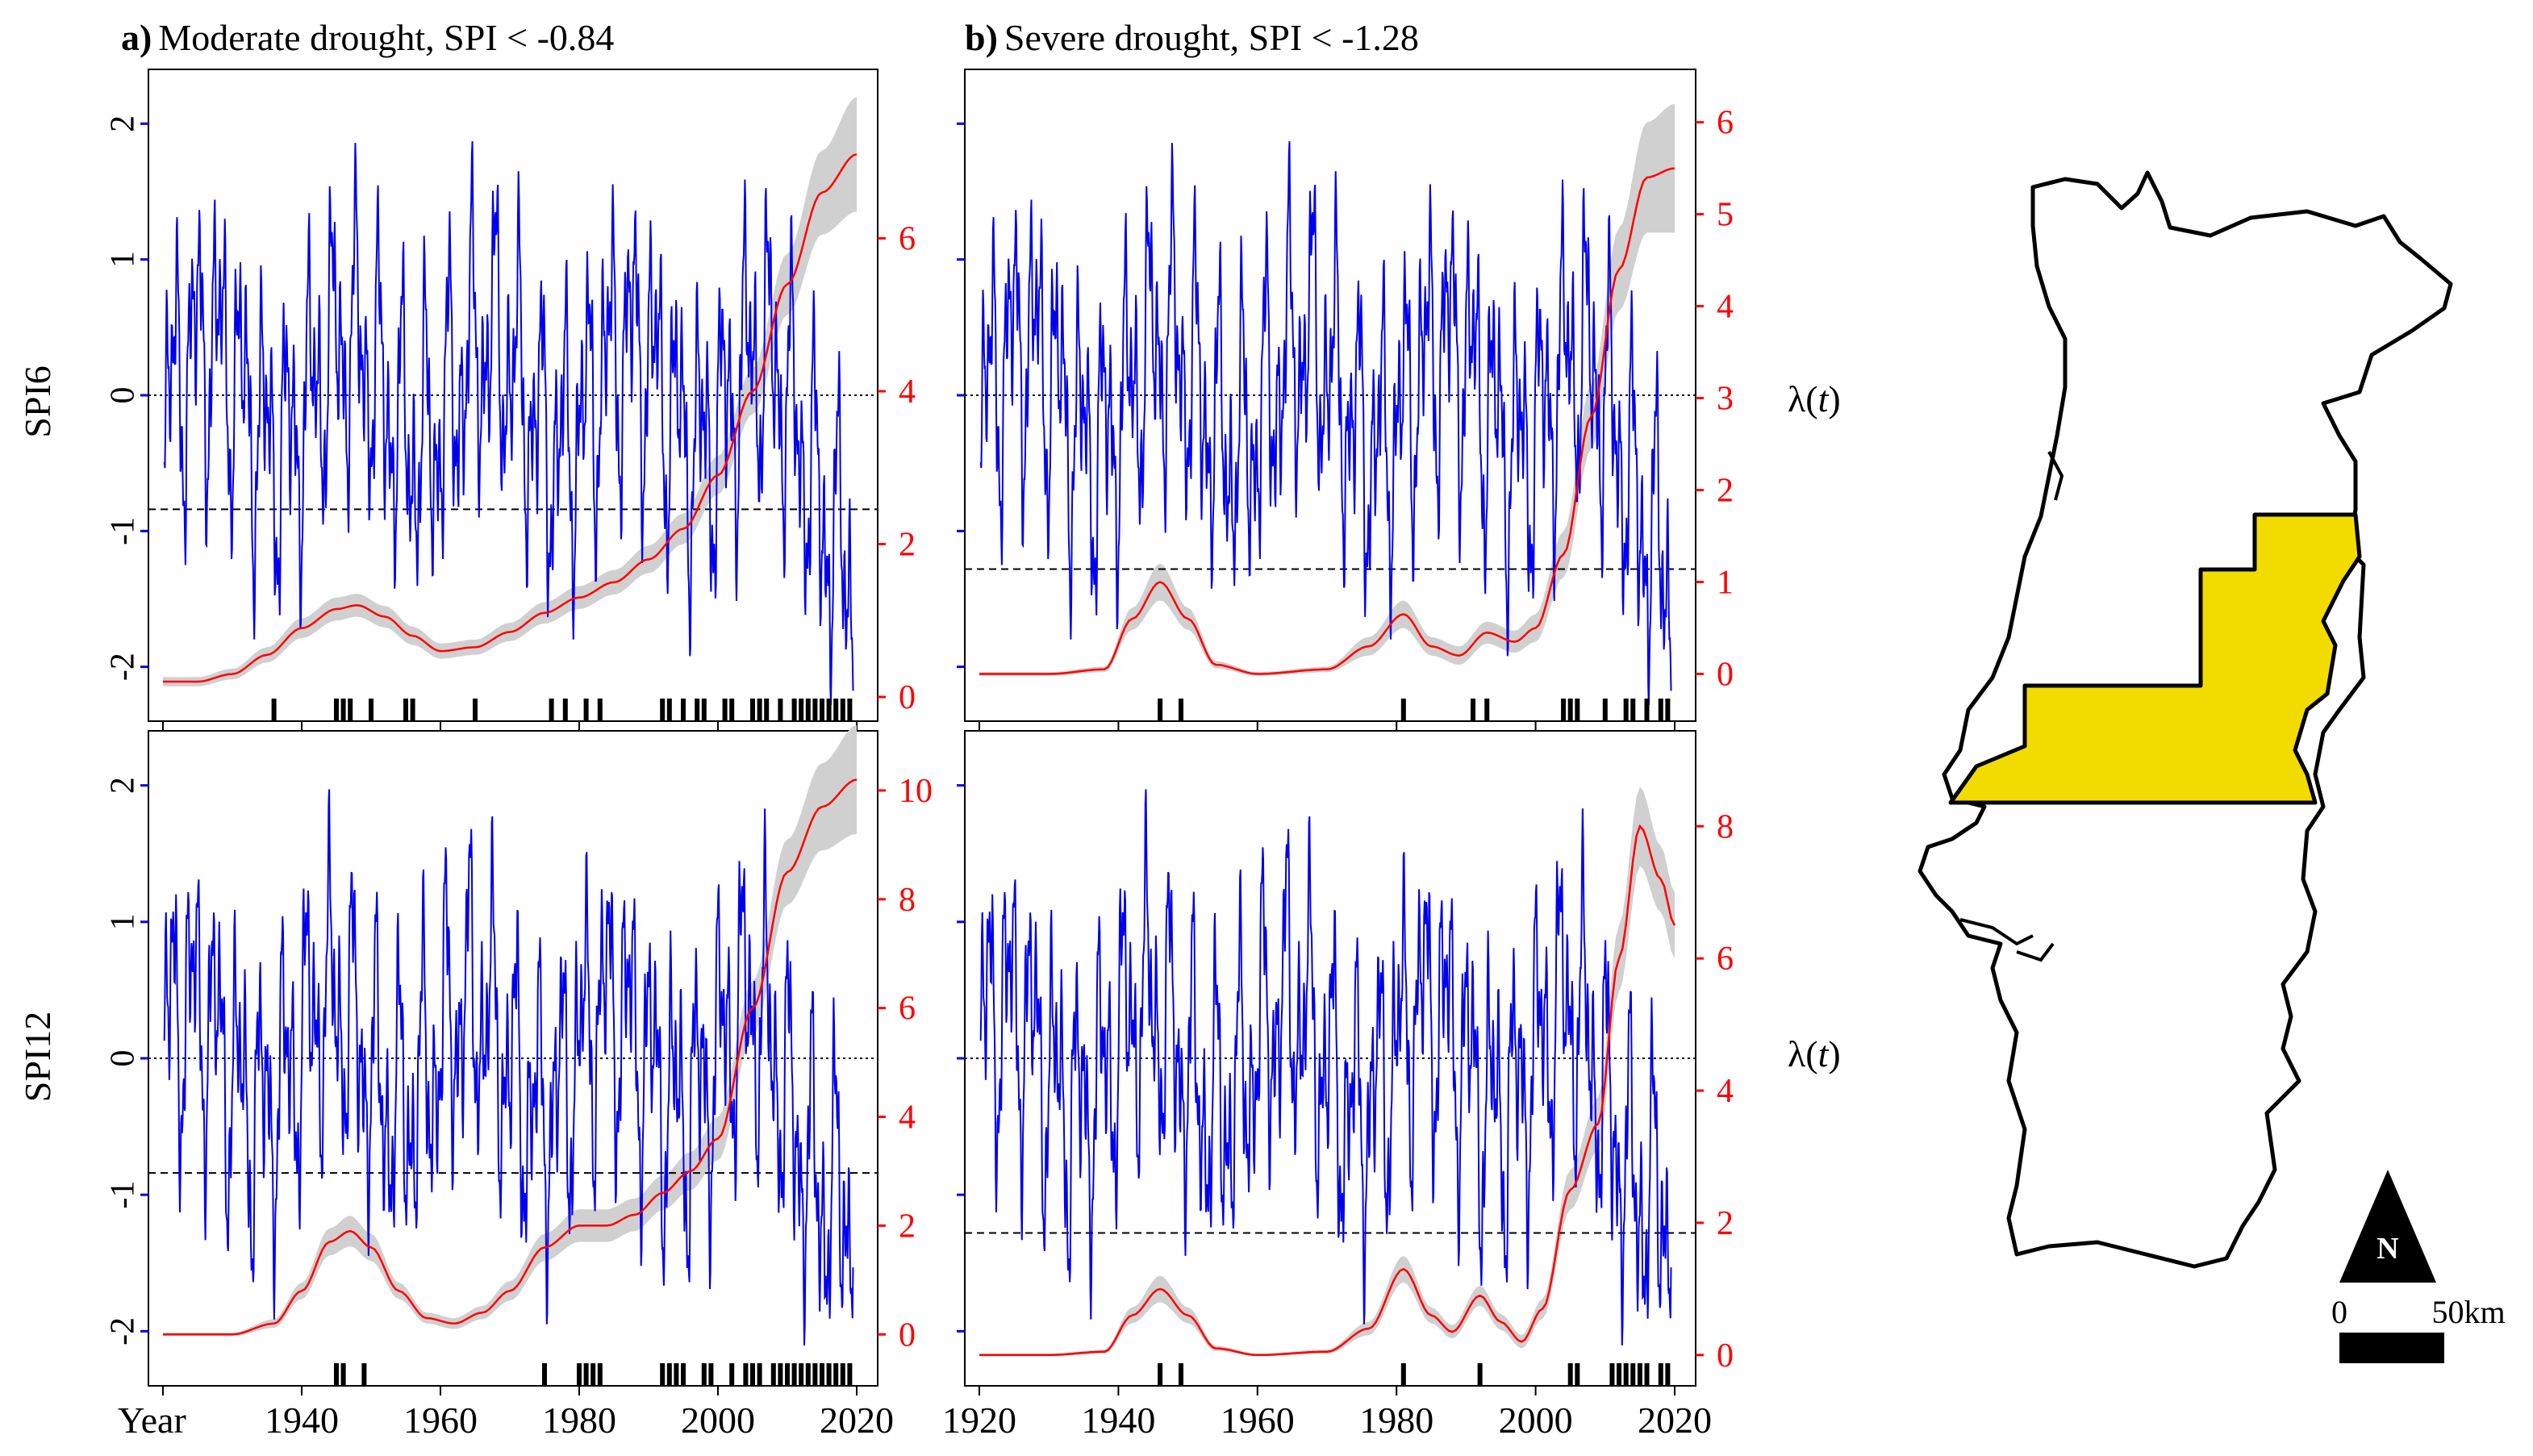 The image size is (2533, 1456). I want to click on left-axis-tick-label: 1, so click(123, 922).